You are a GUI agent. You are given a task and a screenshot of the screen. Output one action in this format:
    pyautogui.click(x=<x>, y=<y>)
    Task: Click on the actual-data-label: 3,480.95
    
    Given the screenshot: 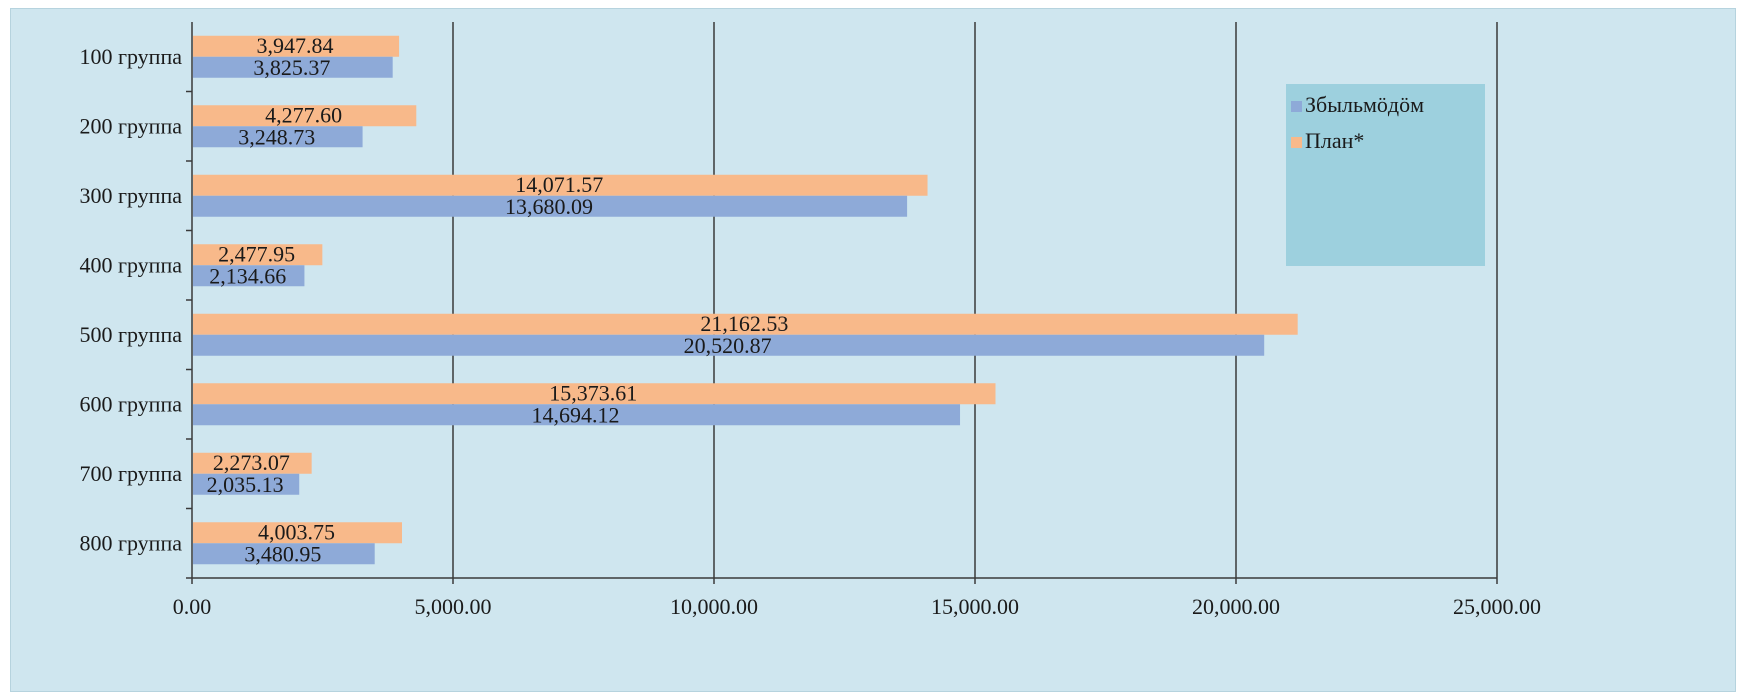 What is the action you would take?
    pyautogui.click(x=282, y=553)
    